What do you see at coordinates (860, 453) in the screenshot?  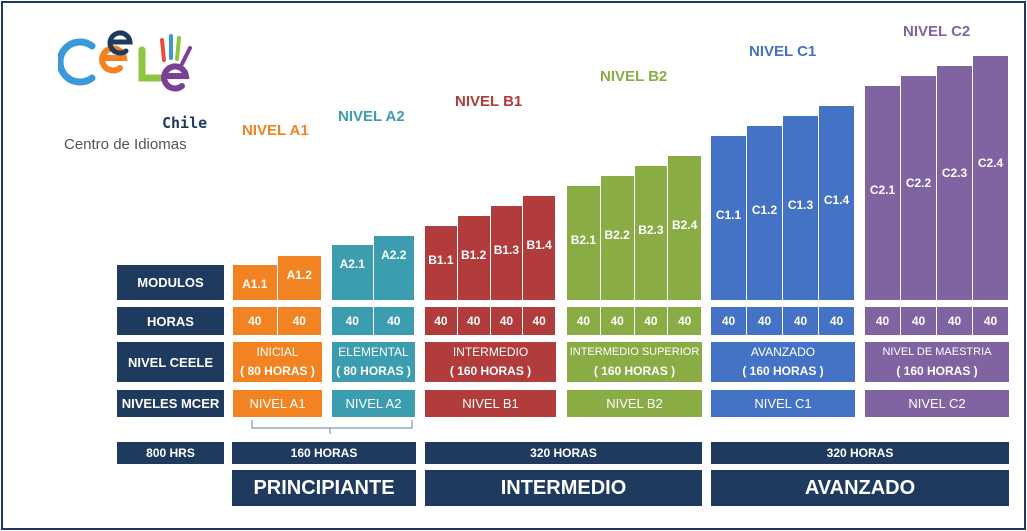 I see `group-hours-avanzado: 320 HORAS` at bounding box center [860, 453].